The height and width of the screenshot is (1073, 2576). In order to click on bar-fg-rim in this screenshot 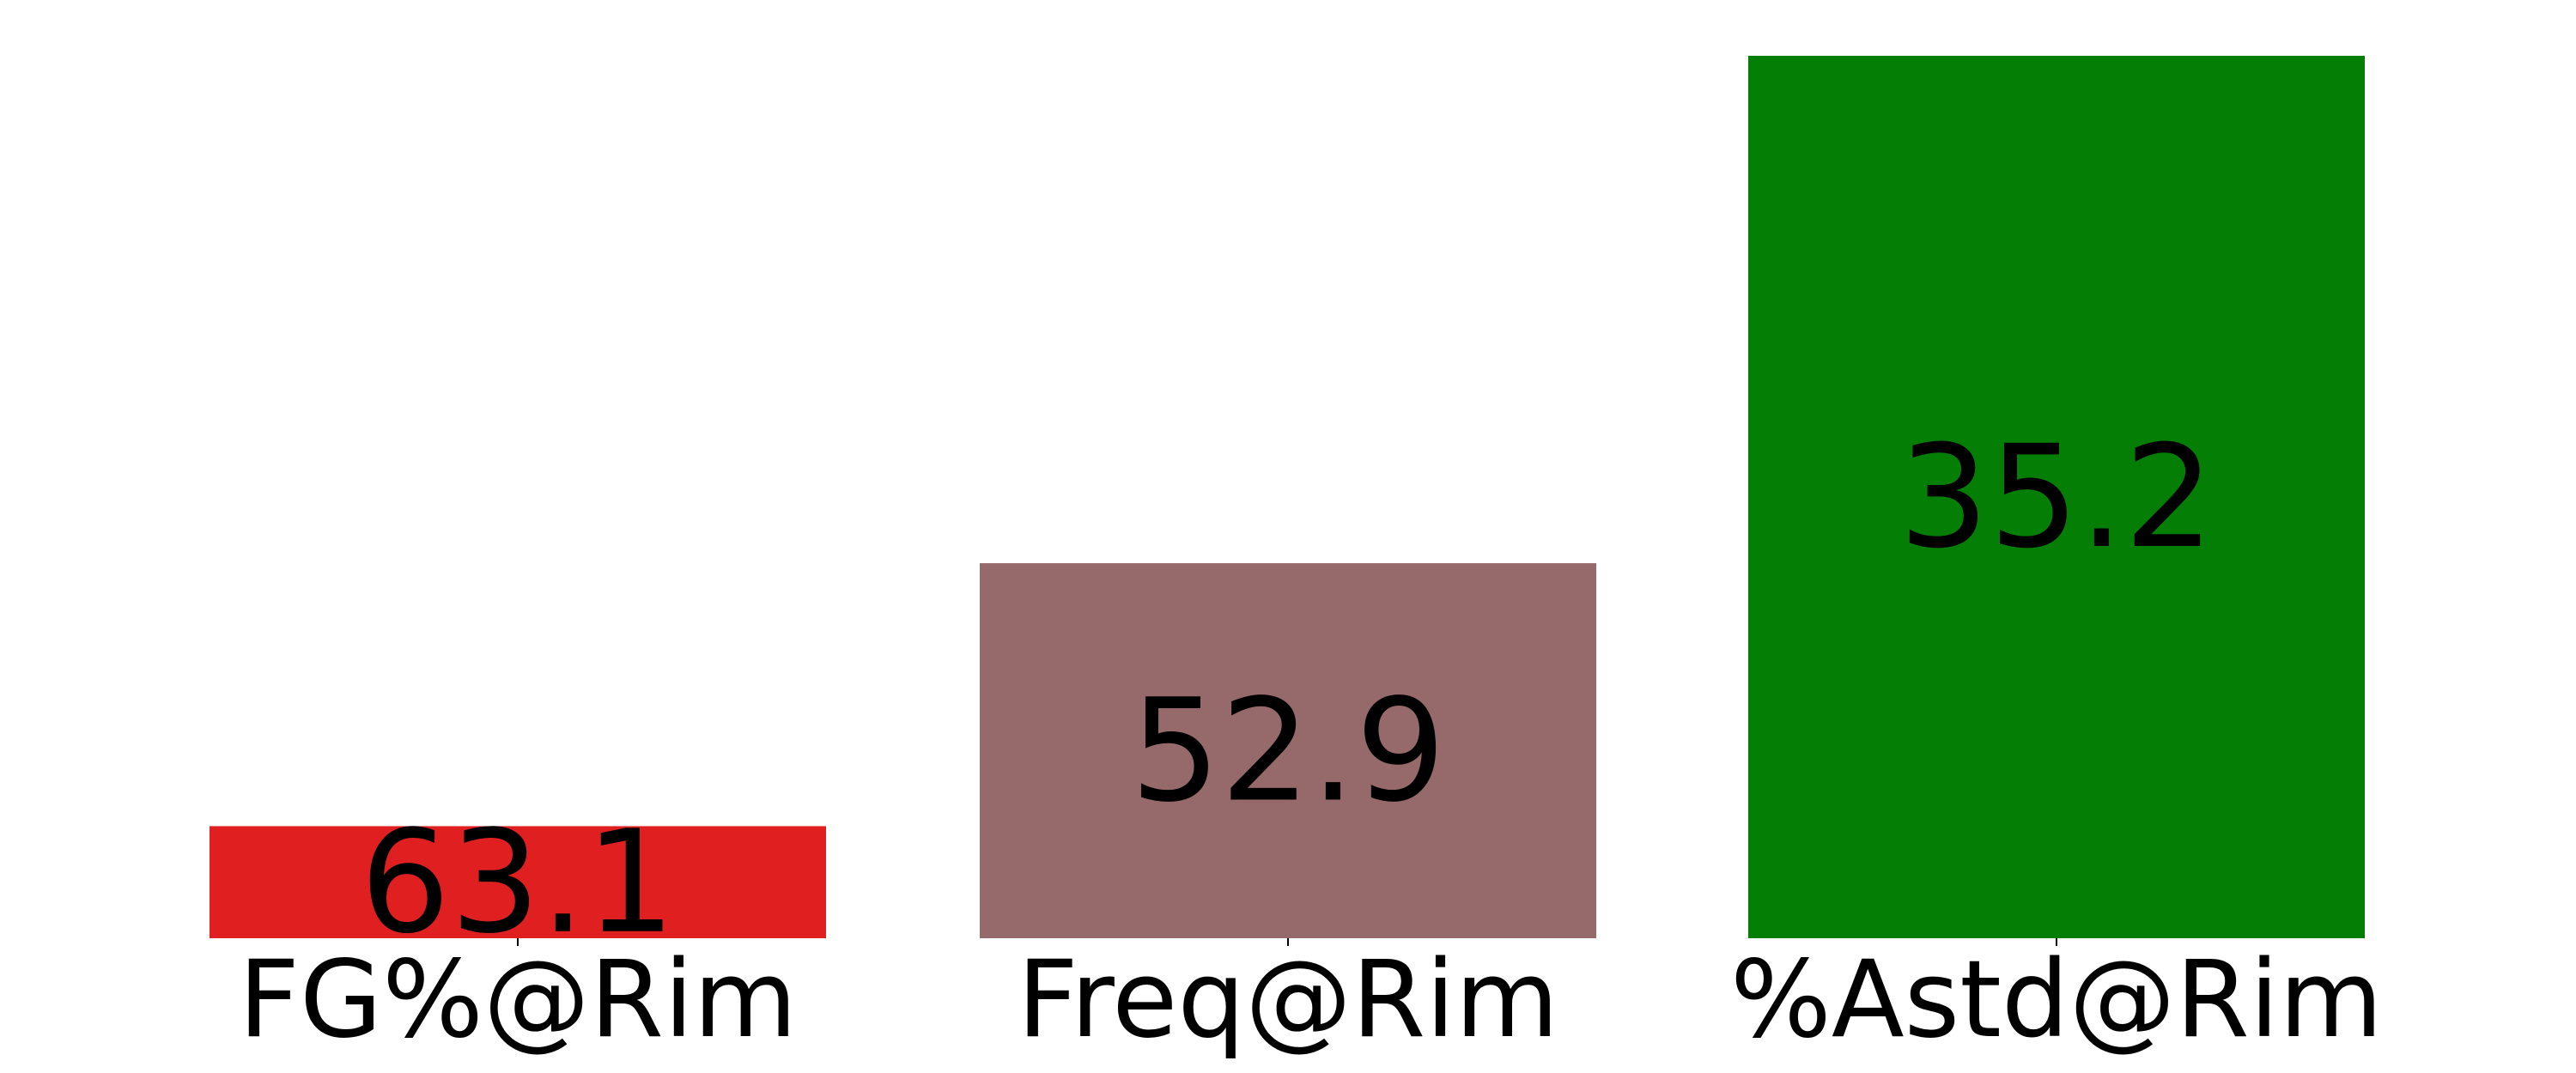, I will do `click(518, 882)`.